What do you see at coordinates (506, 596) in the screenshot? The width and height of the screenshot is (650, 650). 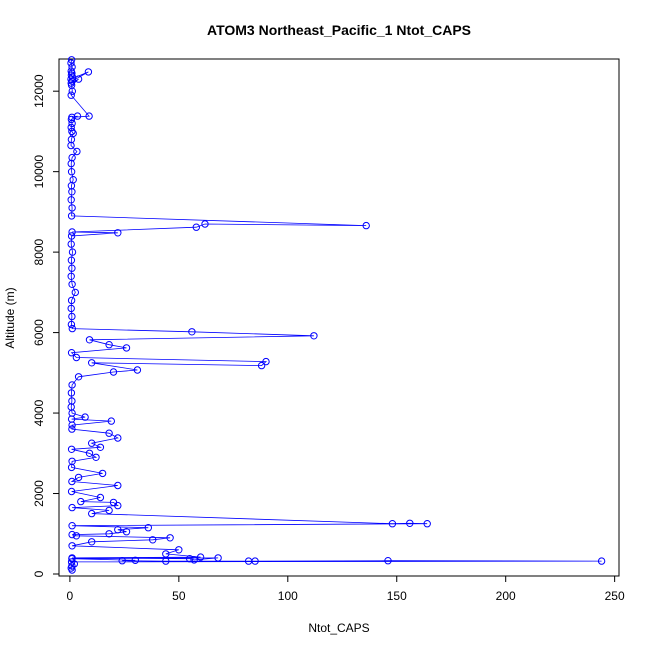 I see `x-tick-label: 200` at bounding box center [506, 596].